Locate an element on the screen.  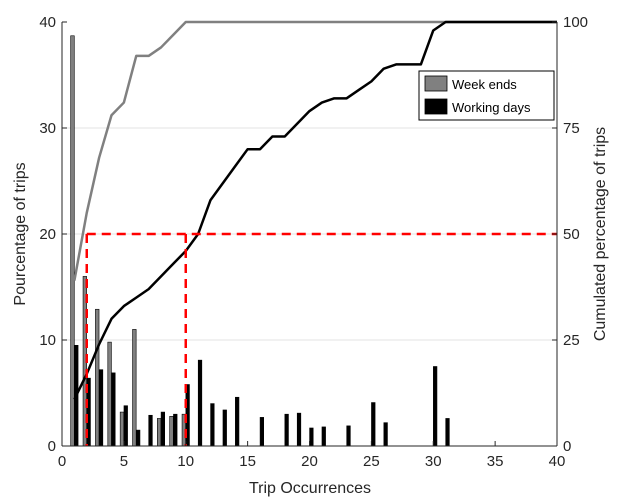
legend-swatch-working-days is located at coordinates (436, 106).